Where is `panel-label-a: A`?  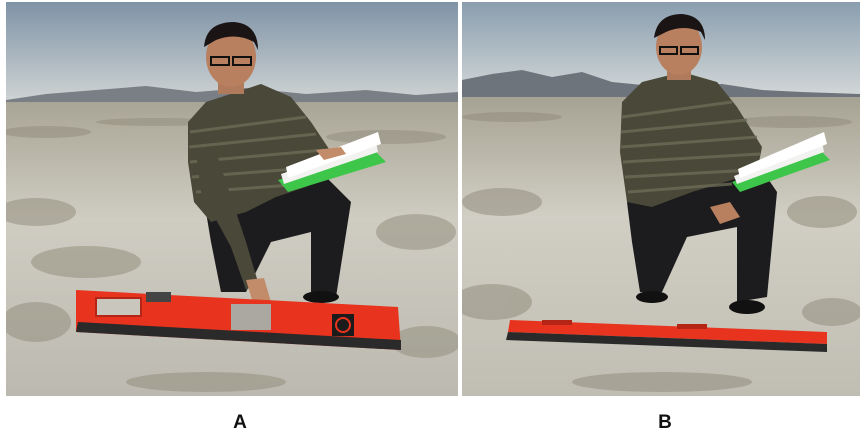 panel-label-a: A is located at coordinates (240, 422).